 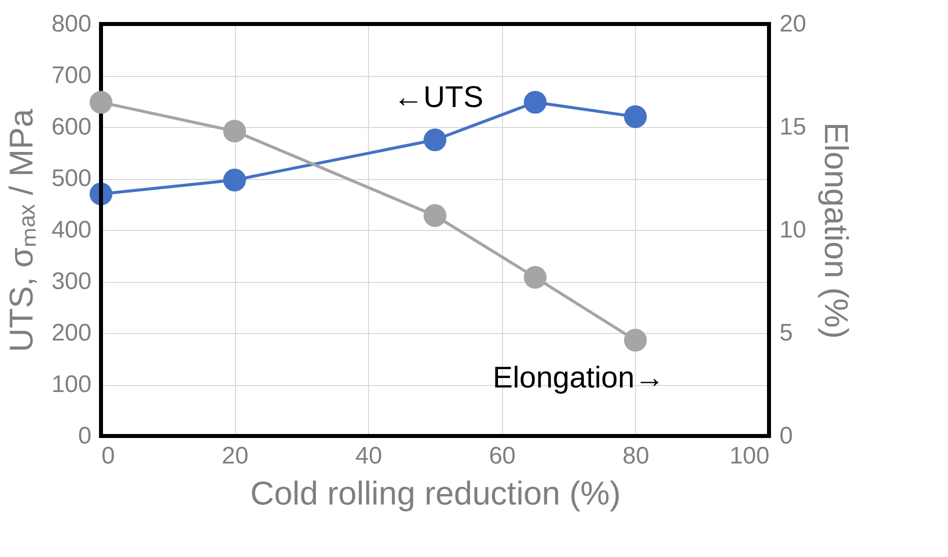 I want to click on y-tick-label: 800, so click(x=71, y=24).